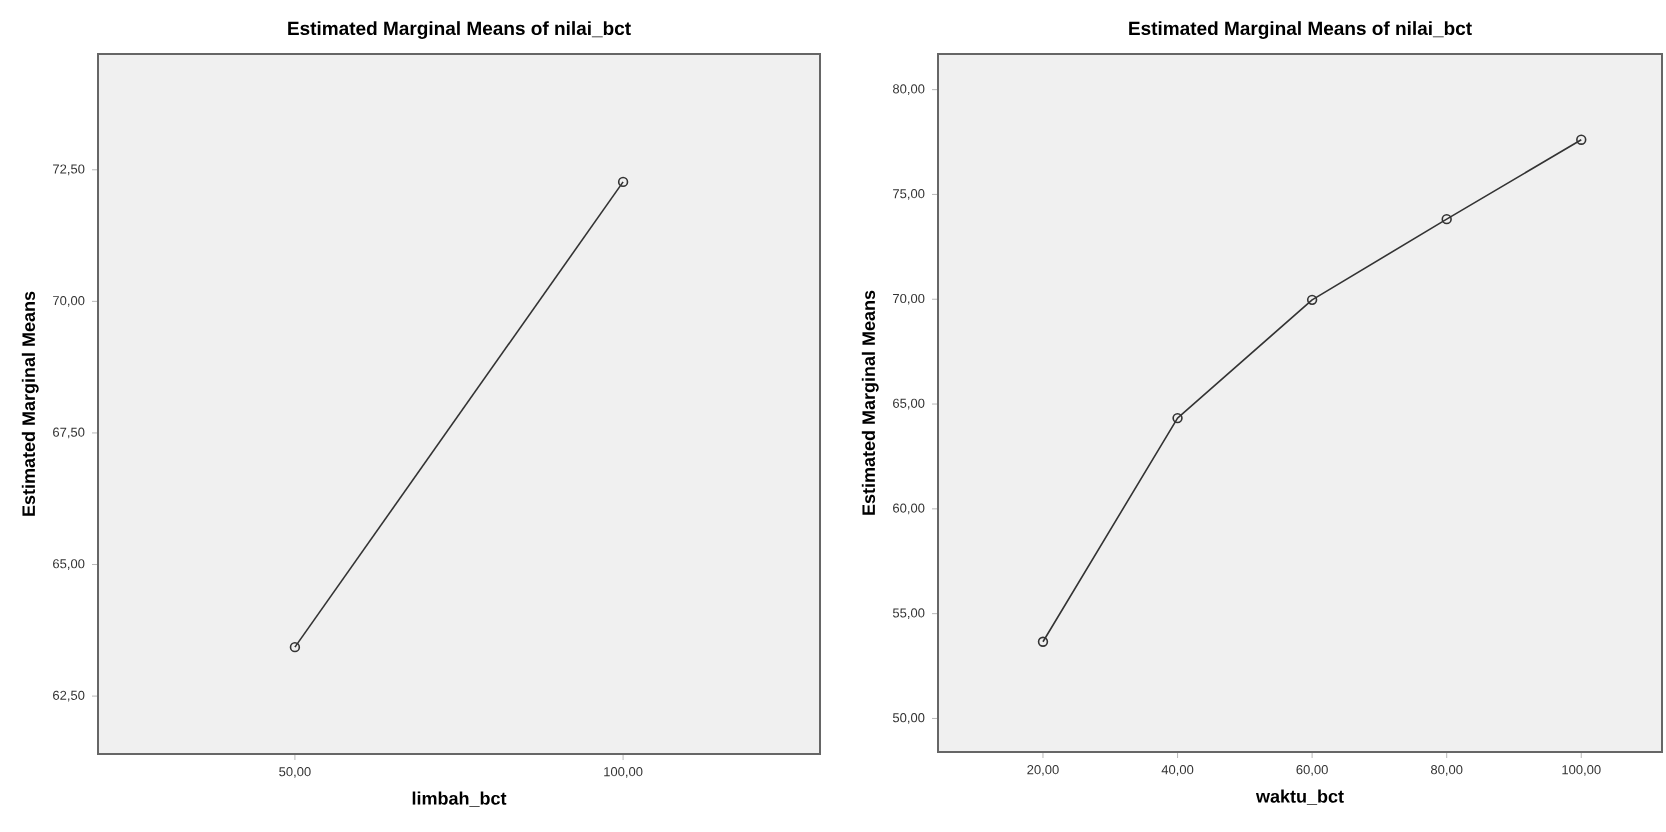 The image size is (1666, 832). Describe the element at coordinates (459, 799) in the screenshot. I see `x-axis-title: limbah_bct` at that location.